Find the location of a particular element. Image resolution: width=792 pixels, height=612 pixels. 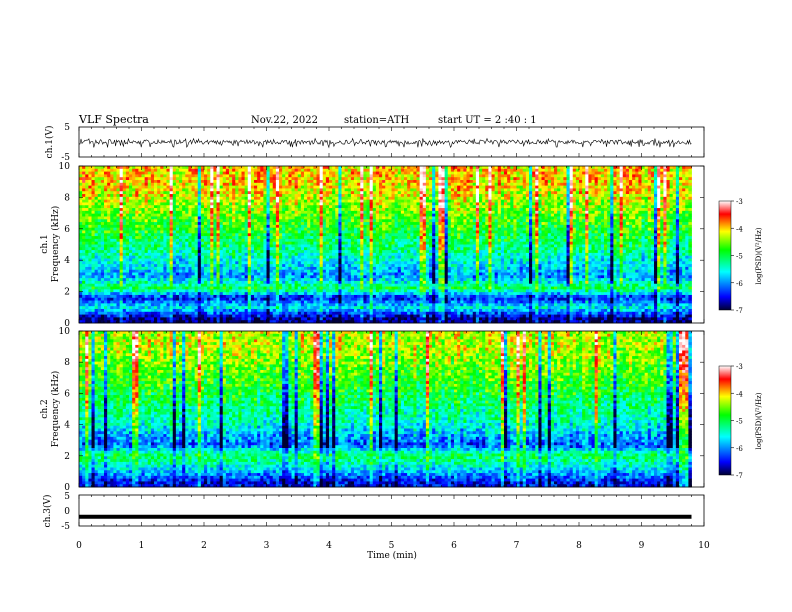

start-time-label: start UT = 2 :40 : 1 is located at coordinates (487, 120).